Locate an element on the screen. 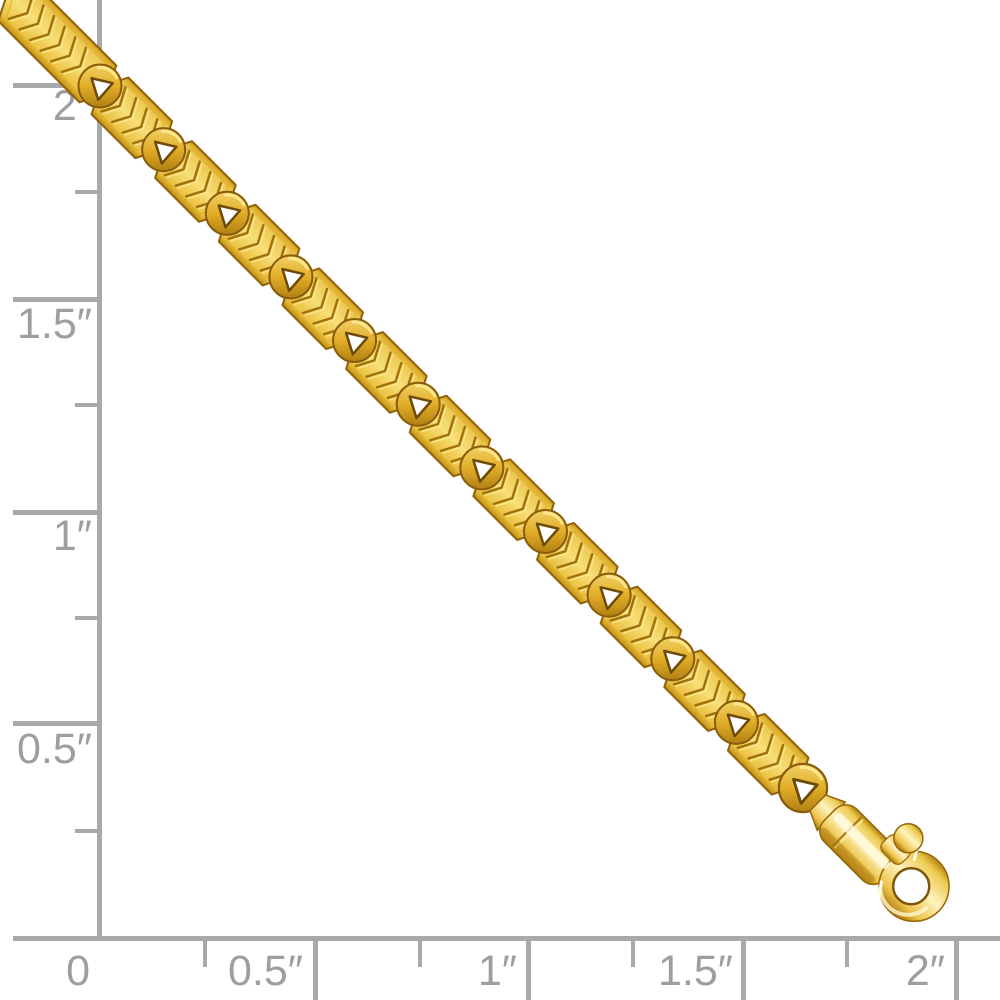  ruler-horizontal-line is located at coordinates (506, 938).